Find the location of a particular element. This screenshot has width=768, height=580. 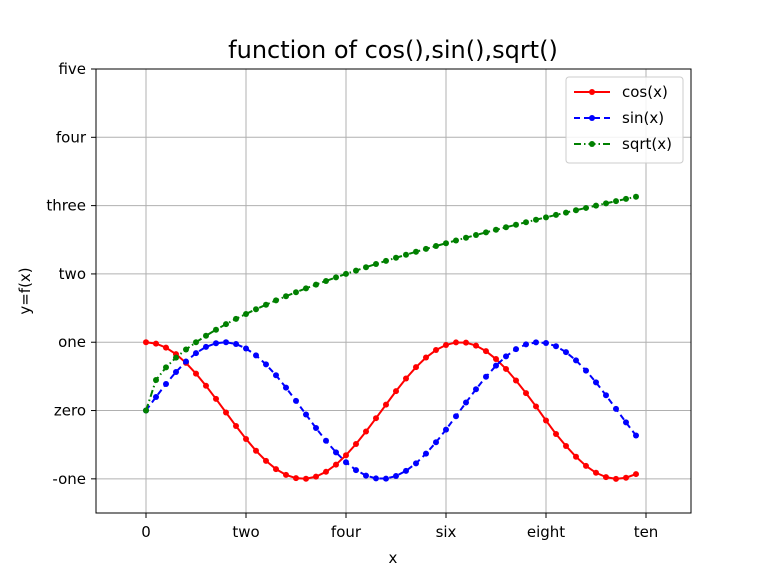

legend-label-sin-x: sin(x) is located at coordinates (643, 118).